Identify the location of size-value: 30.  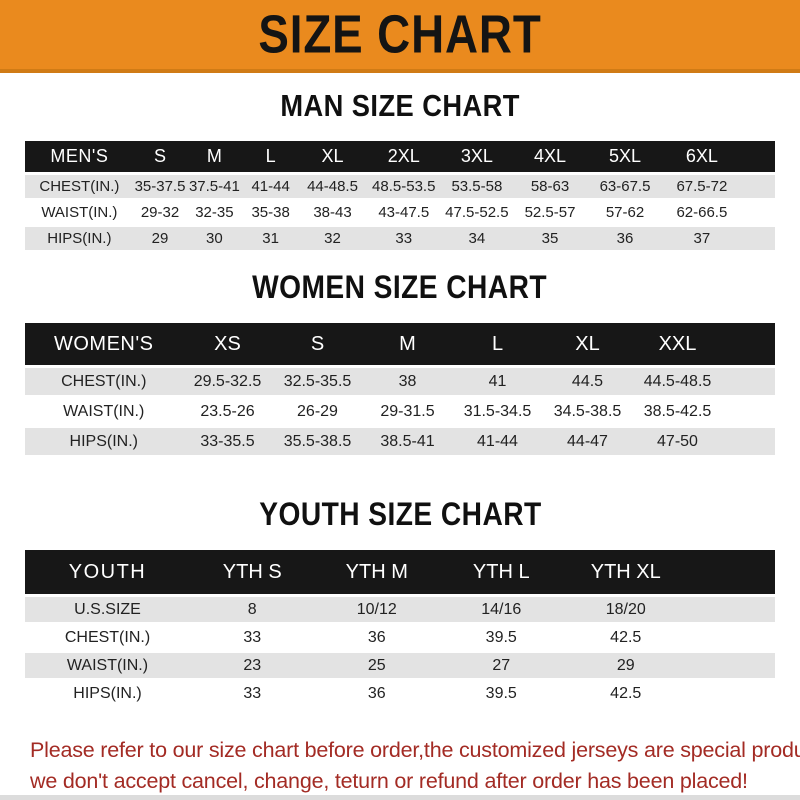
(214, 238).